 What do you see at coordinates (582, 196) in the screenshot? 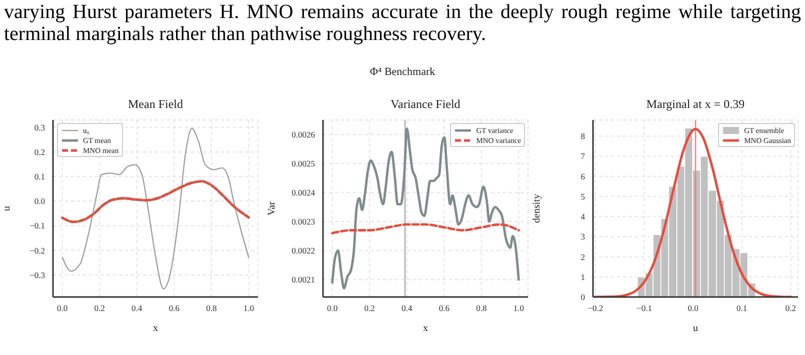
I see `y-tick-label: 5` at bounding box center [582, 196].